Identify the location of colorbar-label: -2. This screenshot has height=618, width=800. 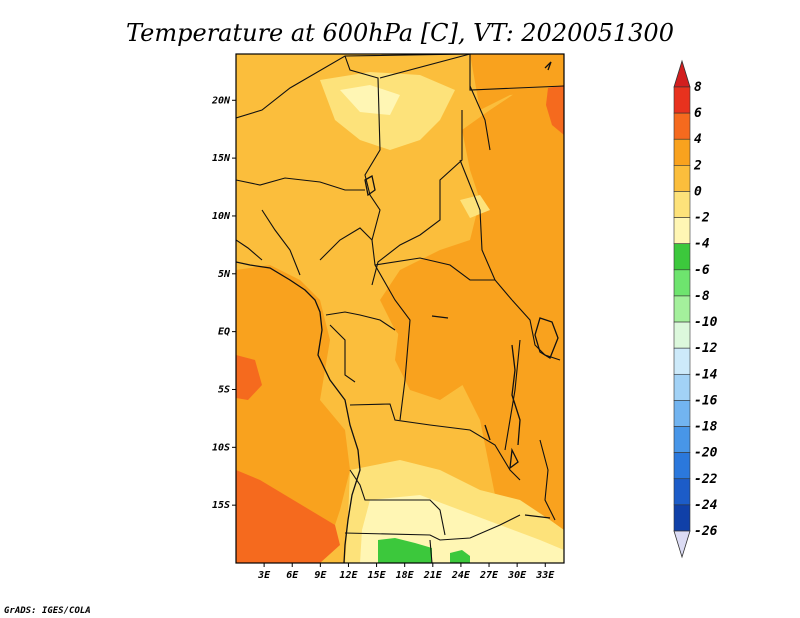
(702, 218).